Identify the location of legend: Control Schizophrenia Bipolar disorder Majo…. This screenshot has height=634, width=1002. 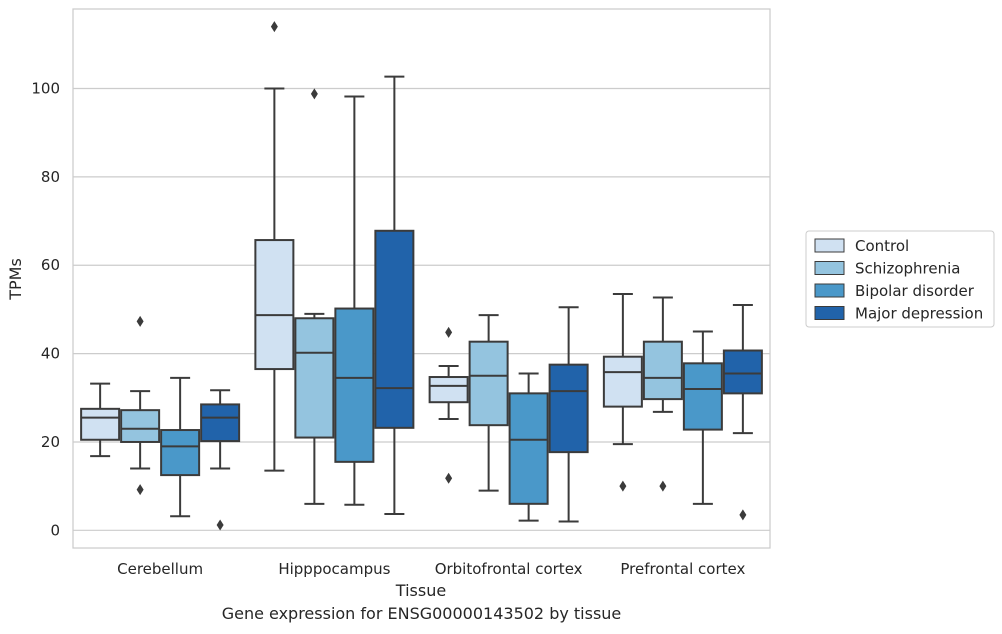
(900, 279).